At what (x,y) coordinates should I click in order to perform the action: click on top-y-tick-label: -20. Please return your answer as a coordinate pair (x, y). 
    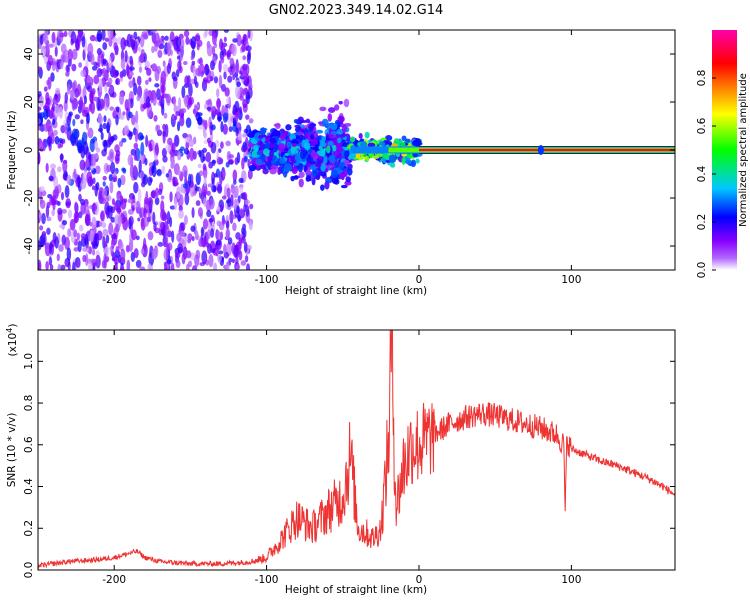
    Looking at the image, I should click on (29, 197).